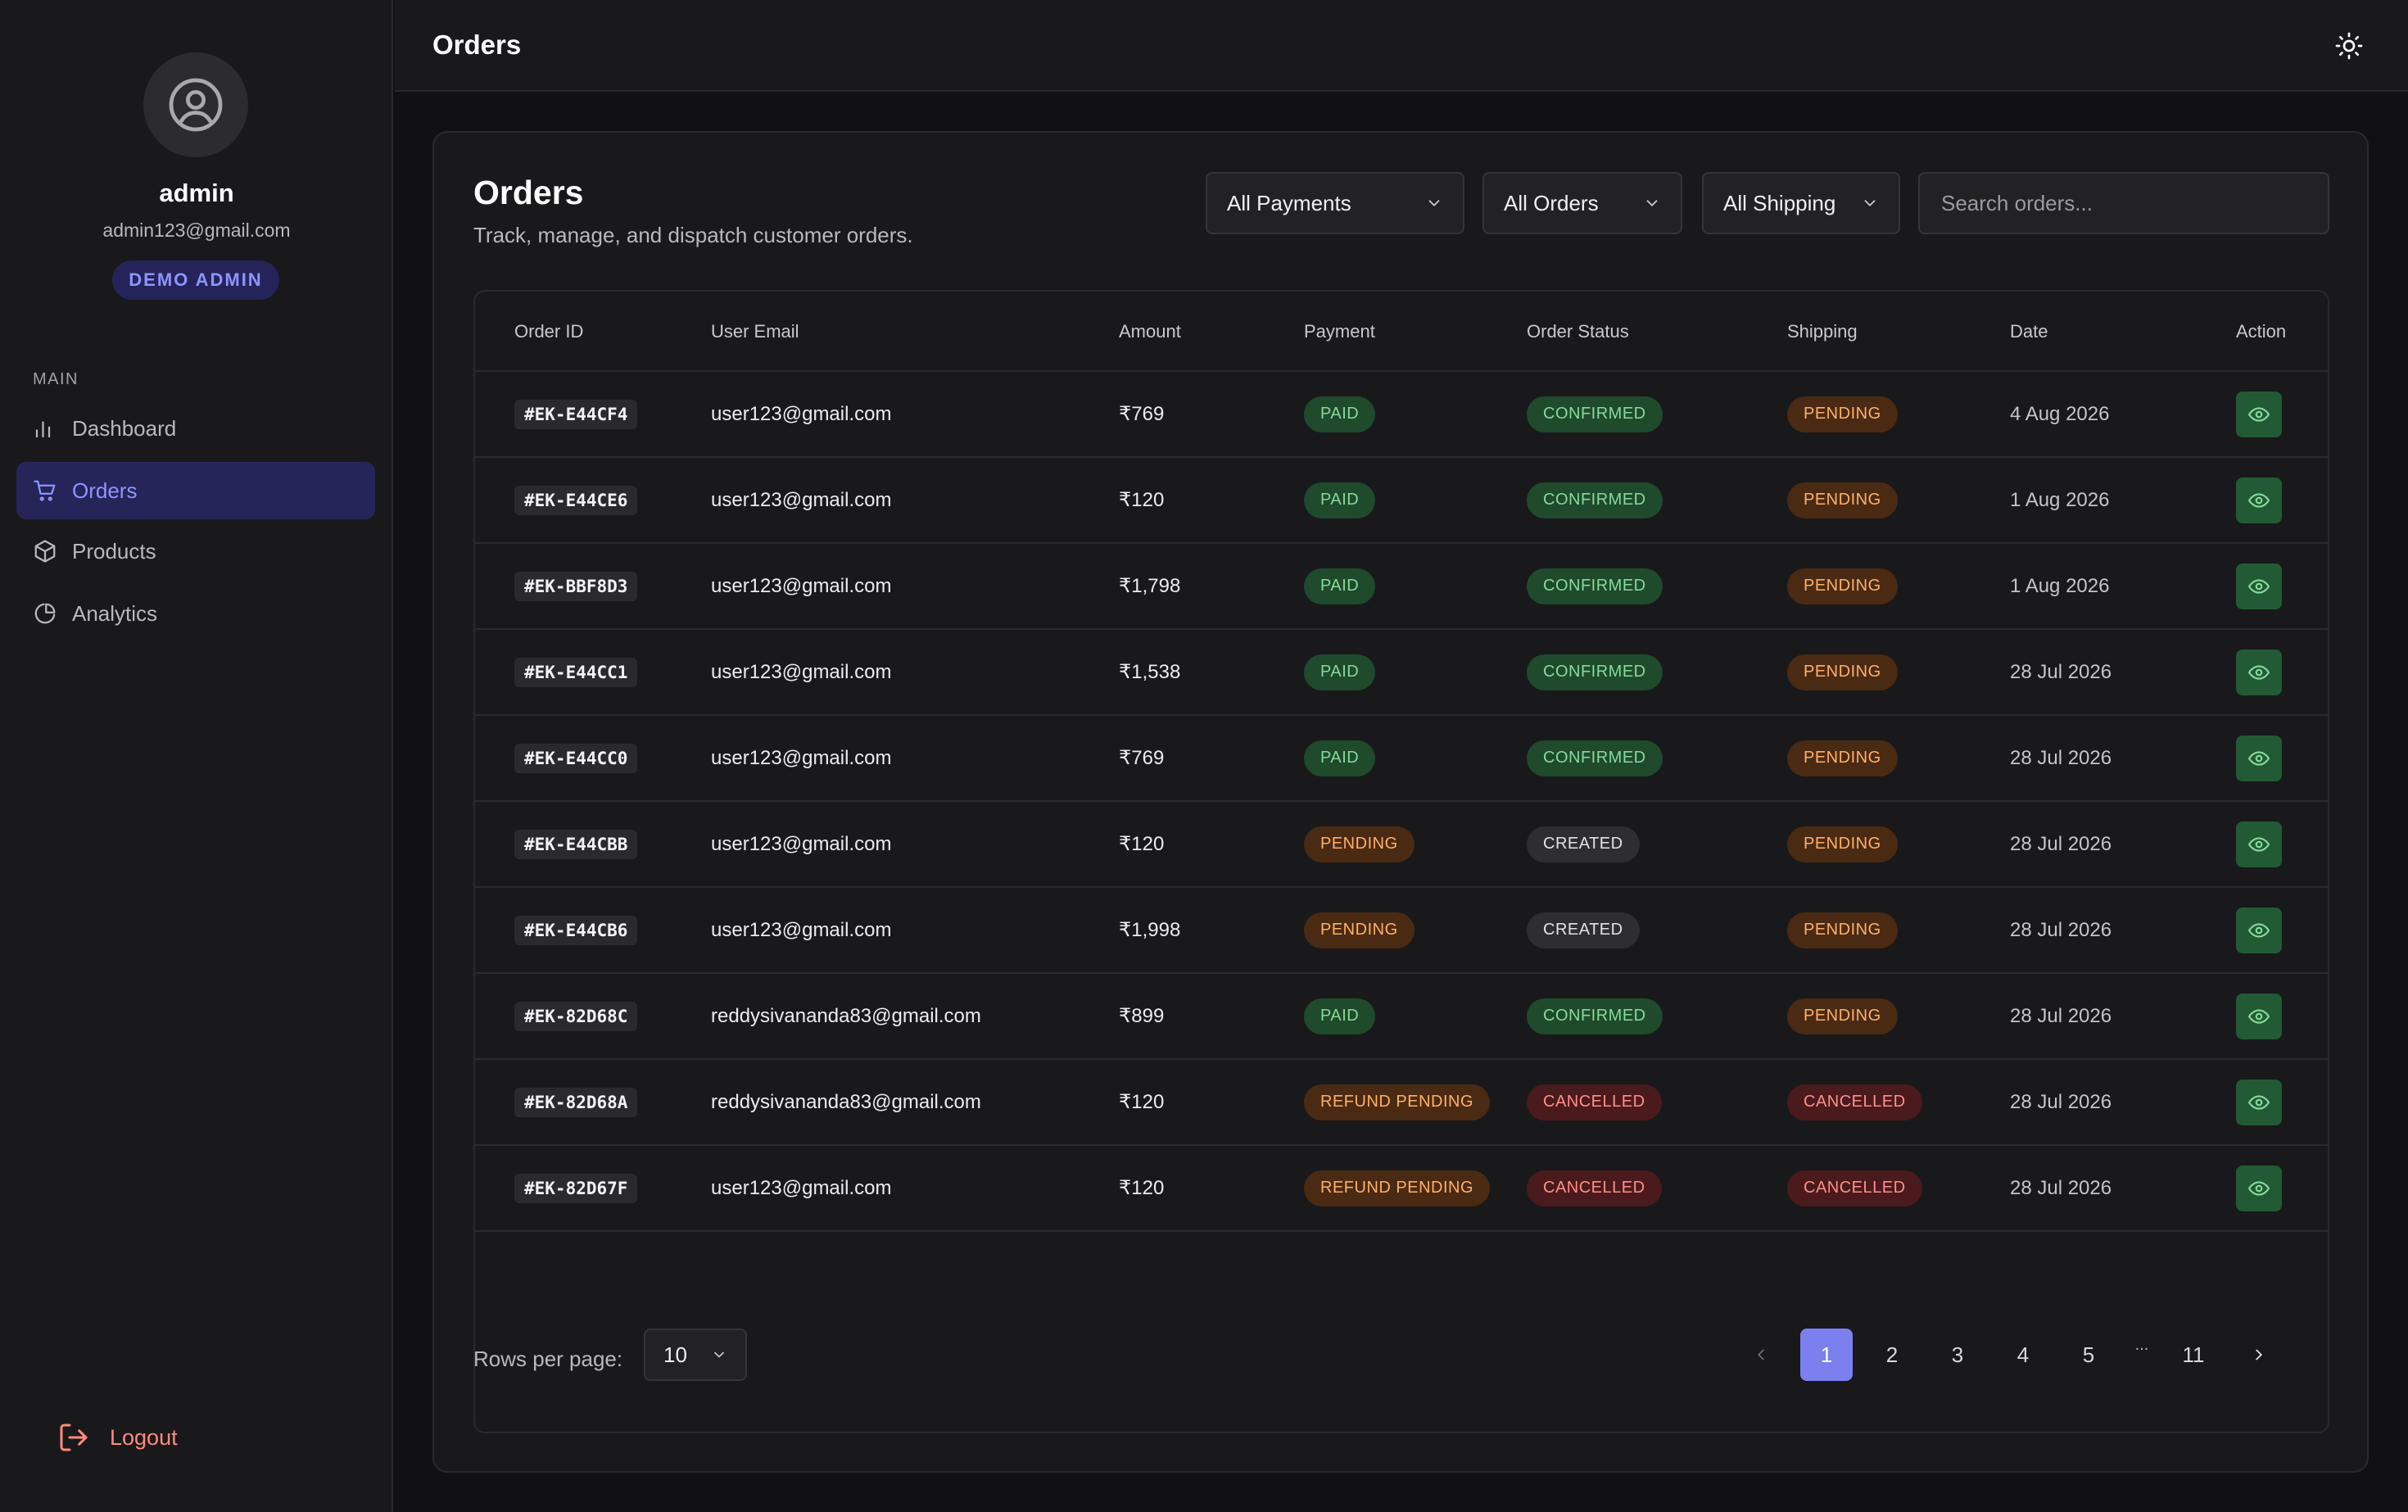  Describe the element at coordinates (2029, 332) in the screenshot. I see `column-header-date: Date` at that location.